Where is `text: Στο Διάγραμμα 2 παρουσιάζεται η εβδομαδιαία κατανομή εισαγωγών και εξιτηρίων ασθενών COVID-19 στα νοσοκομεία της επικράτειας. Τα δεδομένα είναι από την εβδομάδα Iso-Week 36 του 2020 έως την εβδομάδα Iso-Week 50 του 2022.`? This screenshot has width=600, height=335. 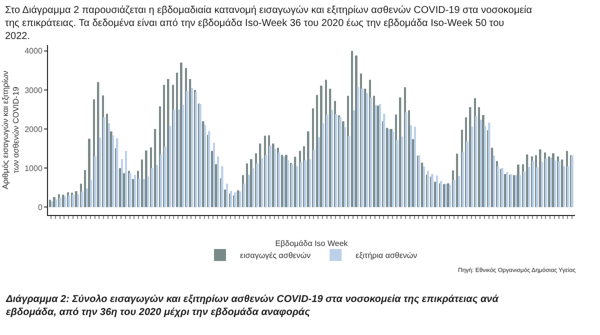 text: Στο Διάγραμμα 2 παρουσιάζεται η εβδομαδιαία κατανομή εισαγωγών και εξιτηρίων ασθενών COVID-19 στα νοσοκομεία της επικράτειας. Τα δεδομένα είναι από την εβδομάδα Iso-Week 36 του 2020 έως την εβδομάδα Iso-Week 50 του 2022. is located at coordinates (268, 23).